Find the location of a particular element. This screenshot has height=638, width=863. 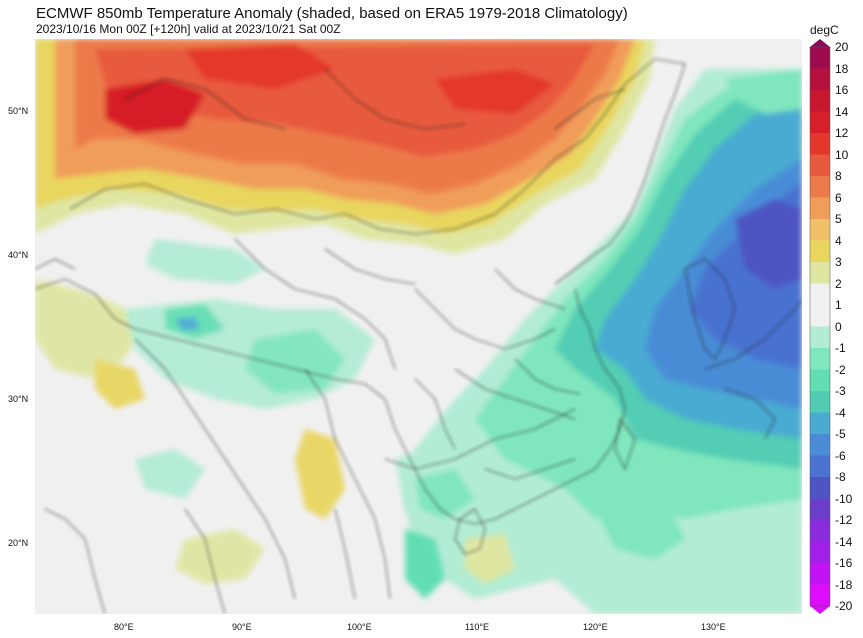

colorbar-tick-label: 1 is located at coordinates (838, 305).